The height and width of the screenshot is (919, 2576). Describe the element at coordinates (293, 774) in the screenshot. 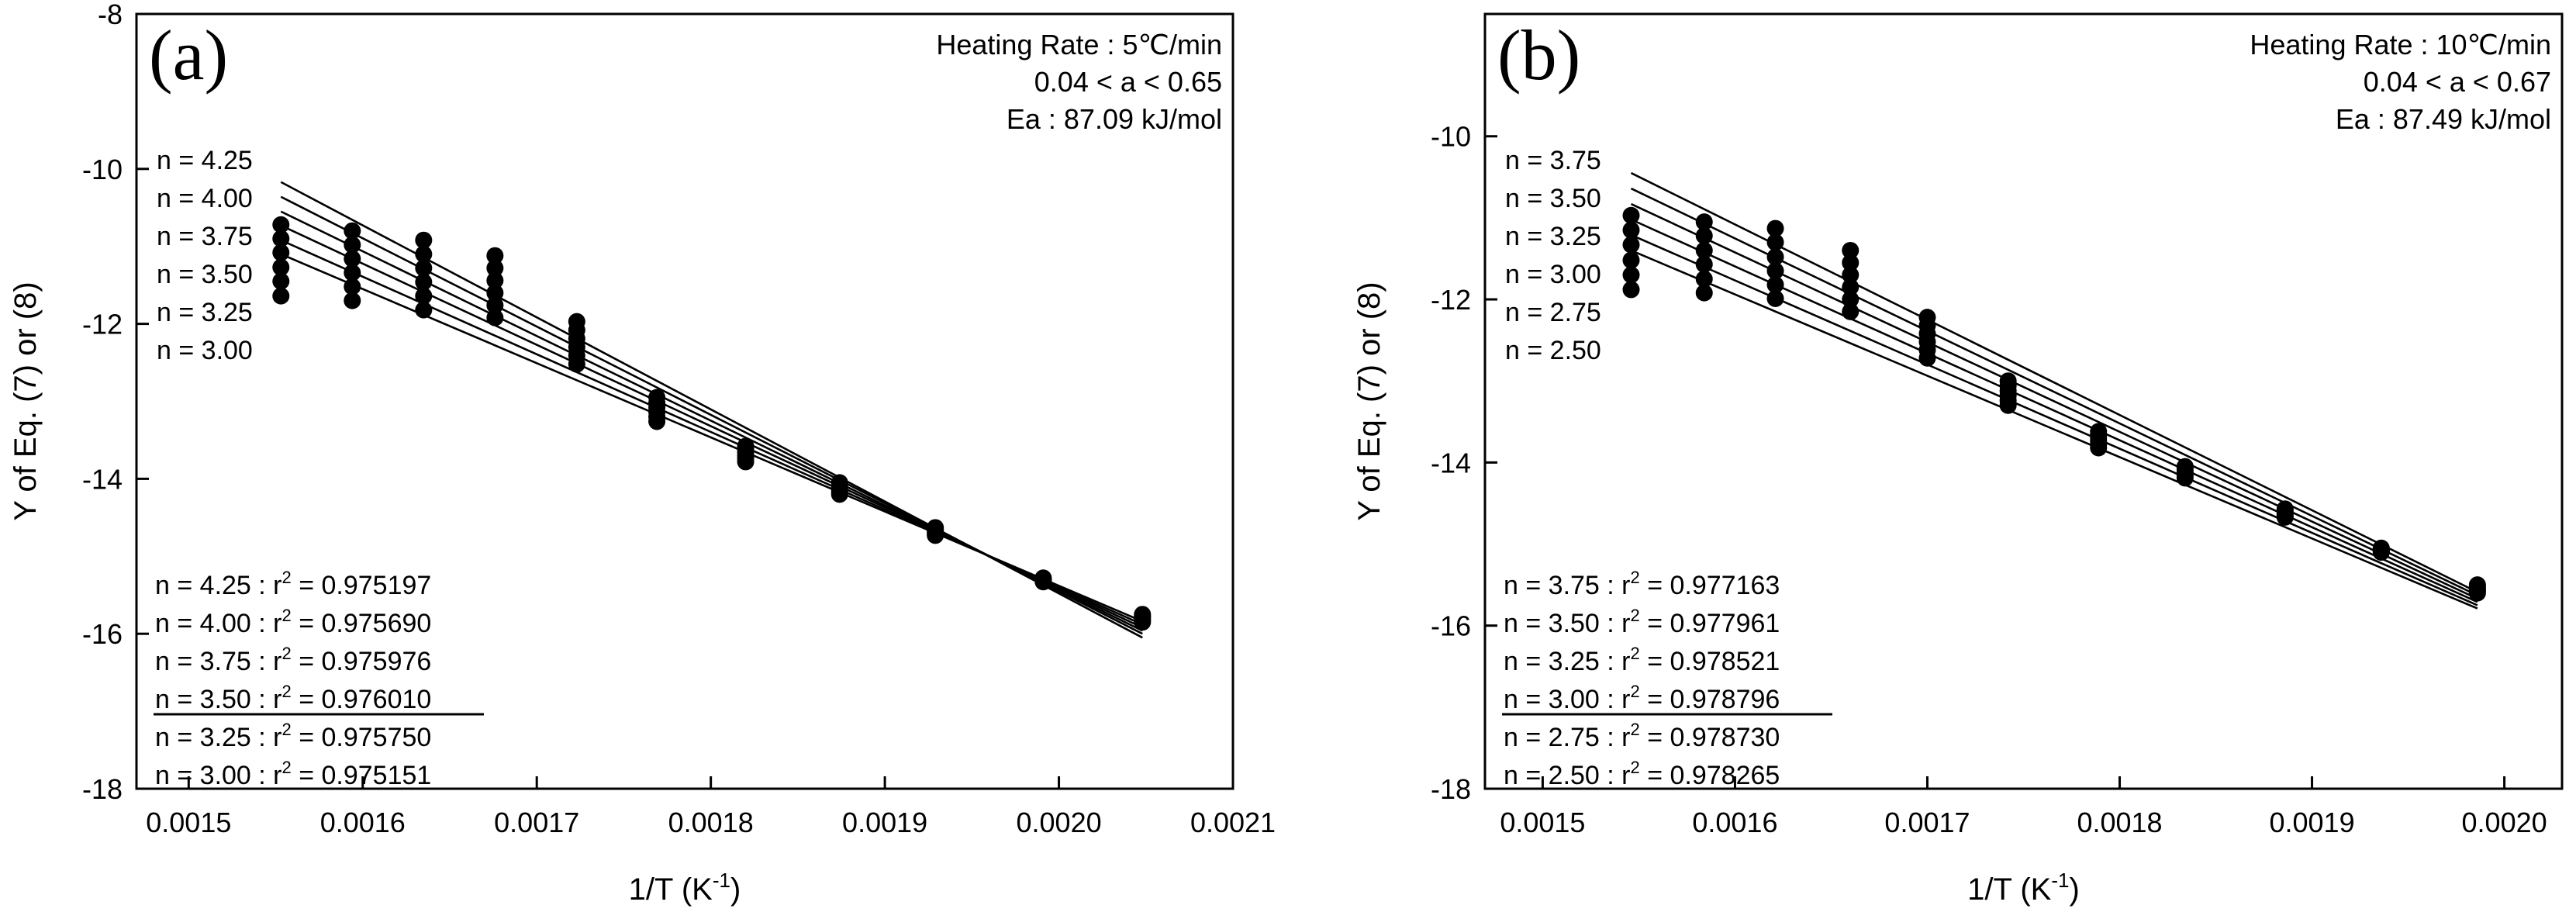

I see `fit-statistic-item: n = 3.00 : r2 = 0.975151` at that location.